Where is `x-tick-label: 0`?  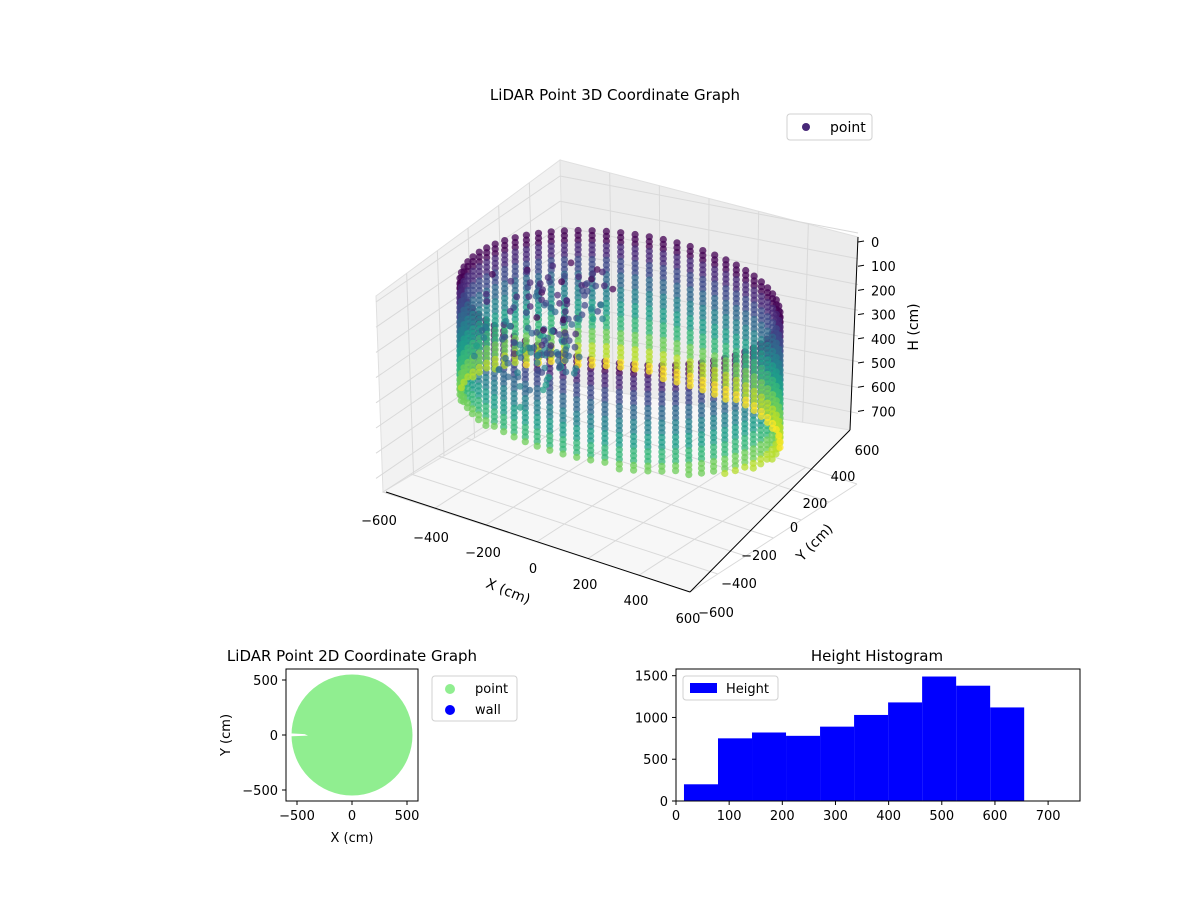
x-tick-label: 0 is located at coordinates (676, 816).